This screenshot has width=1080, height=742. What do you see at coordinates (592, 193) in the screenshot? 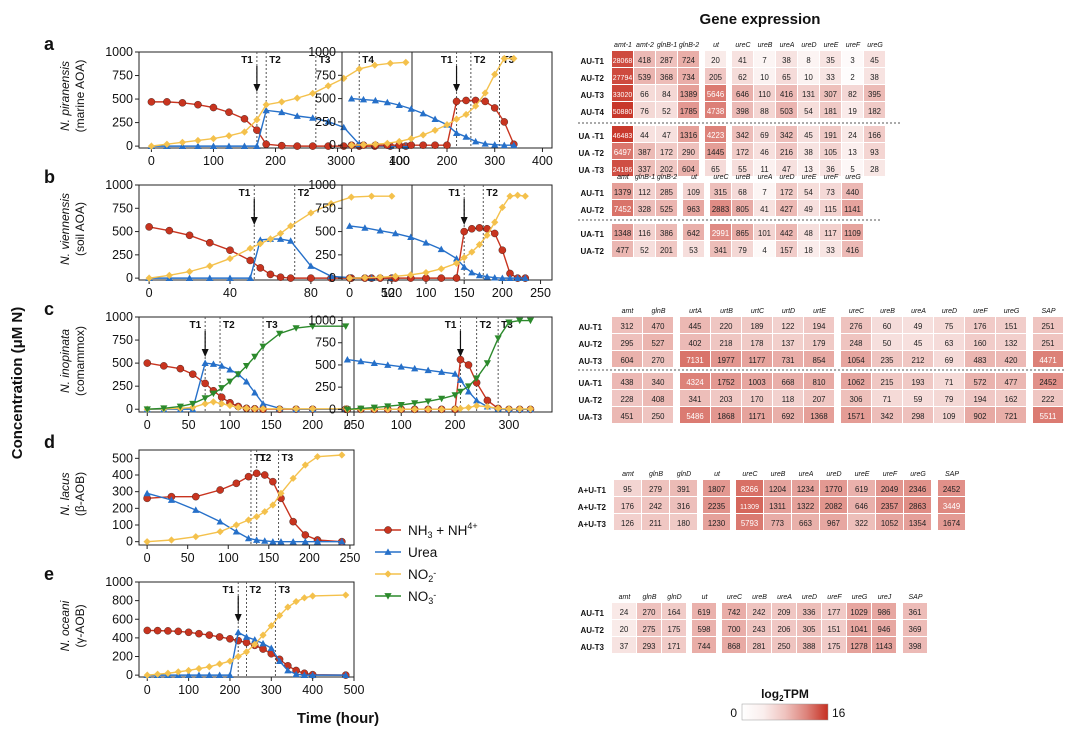
I see `heatmap-row-label: AU-T1` at bounding box center [592, 193].